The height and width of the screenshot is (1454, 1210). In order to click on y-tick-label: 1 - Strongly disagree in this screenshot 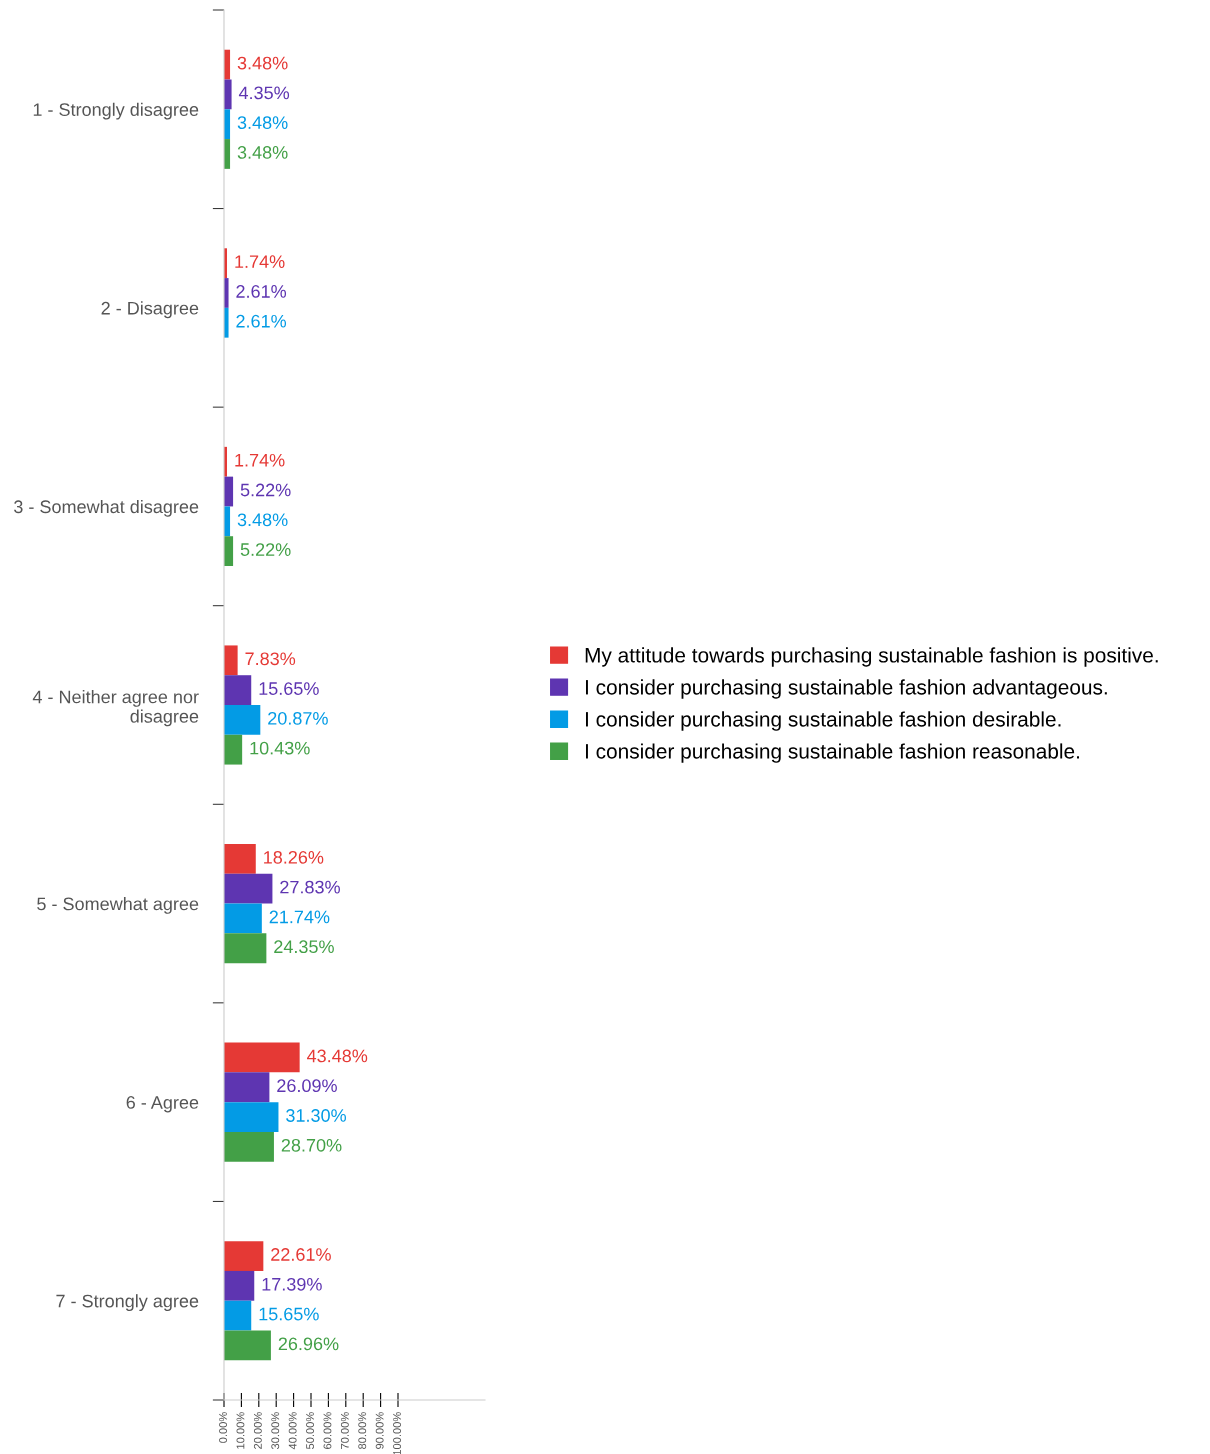, I will do `click(116, 111)`.